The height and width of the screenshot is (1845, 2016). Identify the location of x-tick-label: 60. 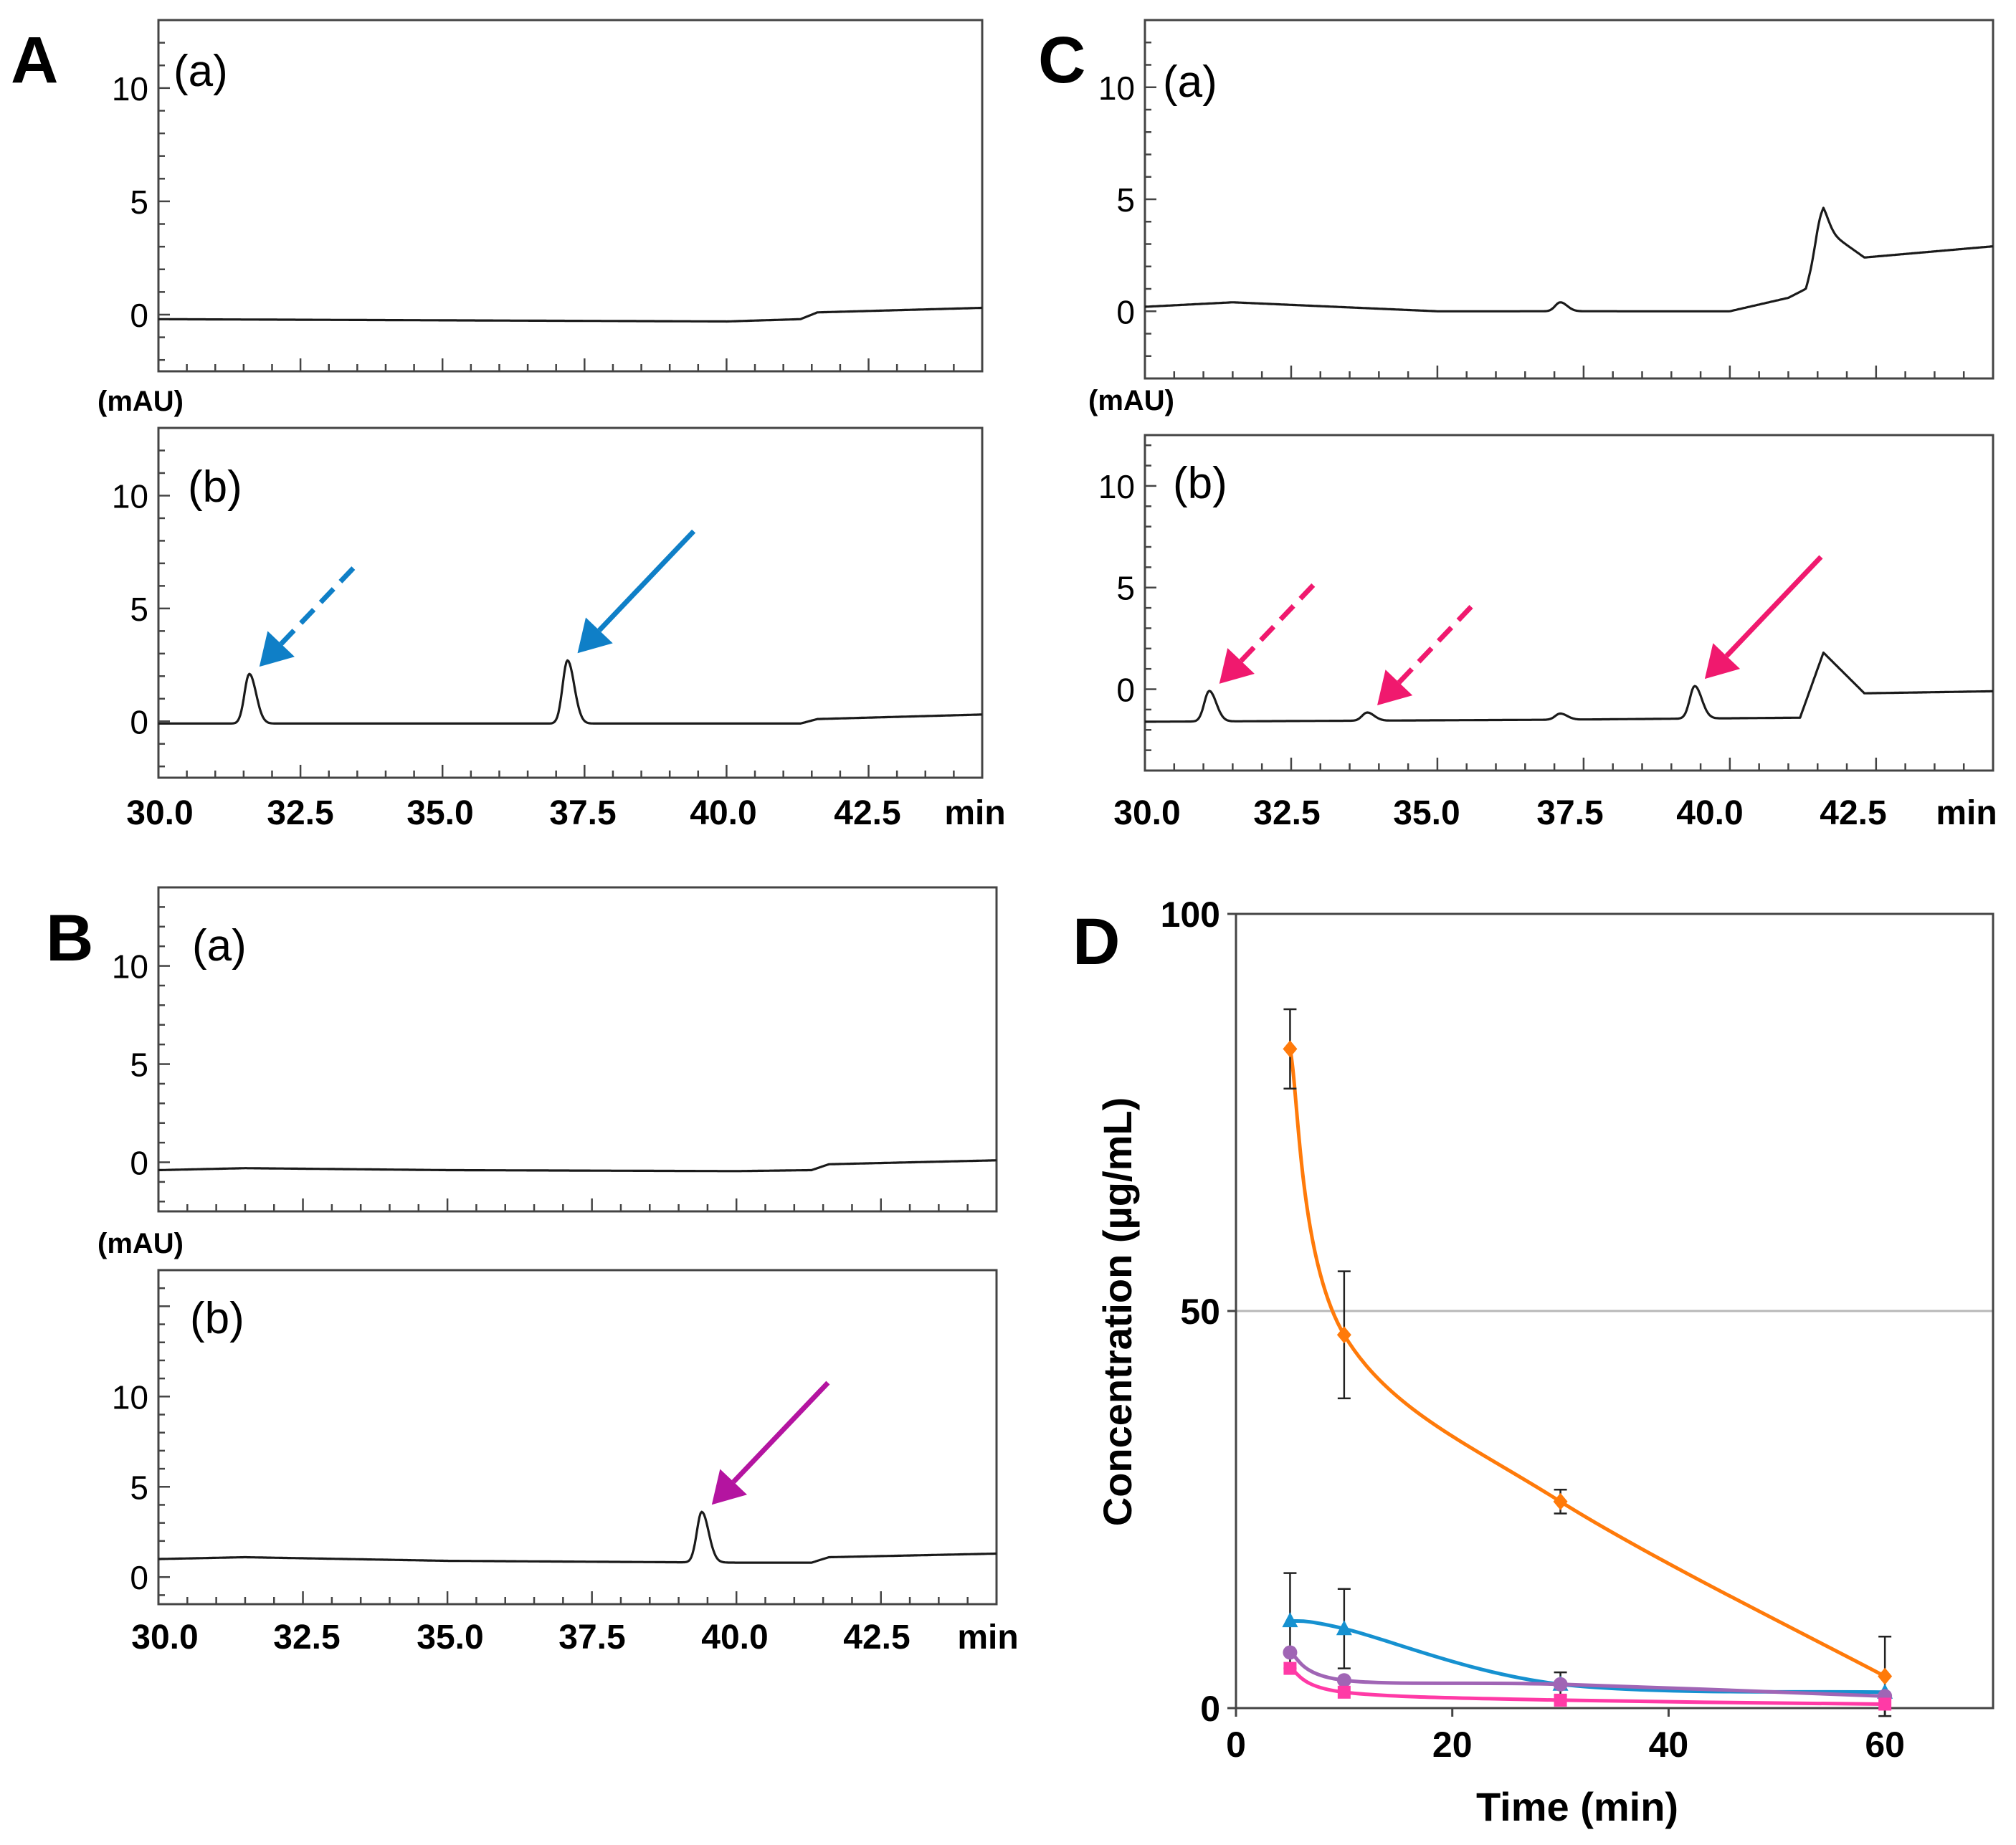
(1885, 1745).